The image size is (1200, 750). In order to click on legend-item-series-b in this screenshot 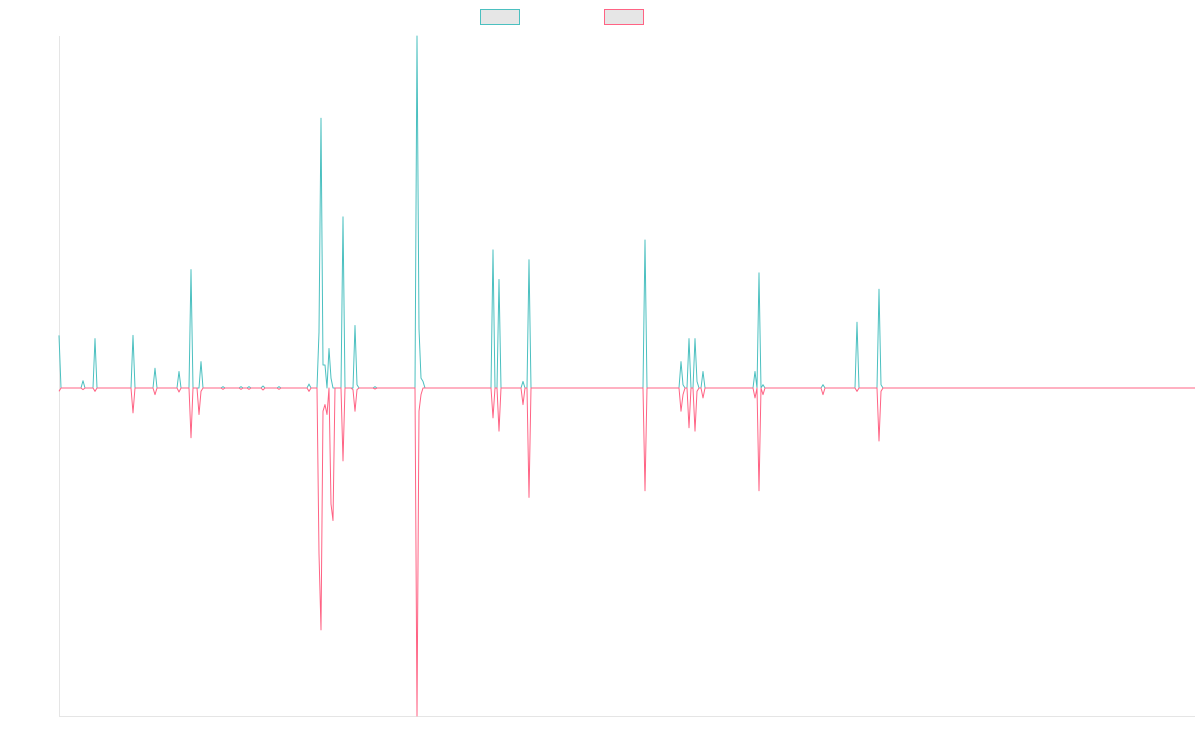, I will do `click(627, 17)`.